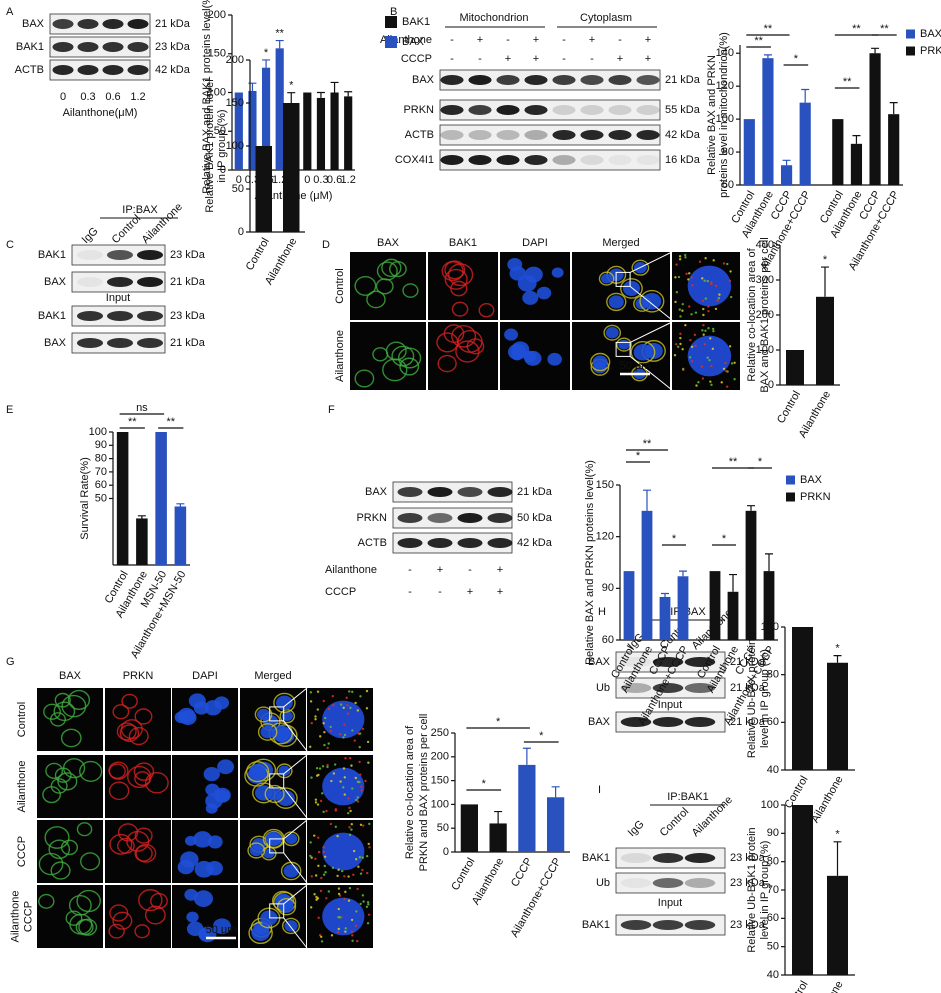 This screenshot has height=993, width=941. What do you see at coordinates (599, 790) in the screenshot?
I see `panel-letter: I` at bounding box center [599, 790].